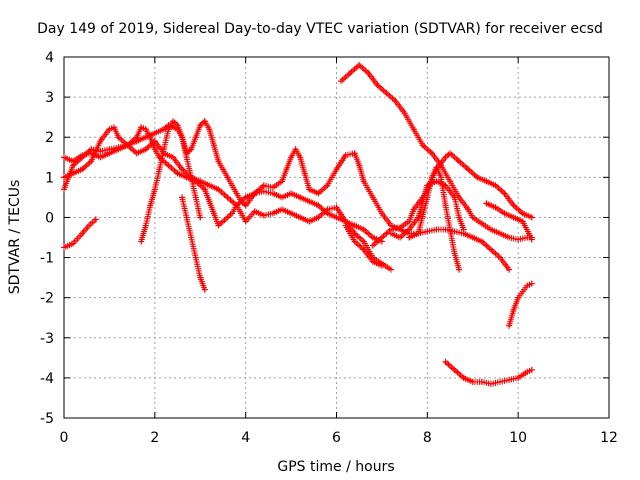 The height and width of the screenshot is (480, 640). What do you see at coordinates (47, 419) in the screenshot?
I see `y-tick-label: -5` at bounding box center [47, 419].